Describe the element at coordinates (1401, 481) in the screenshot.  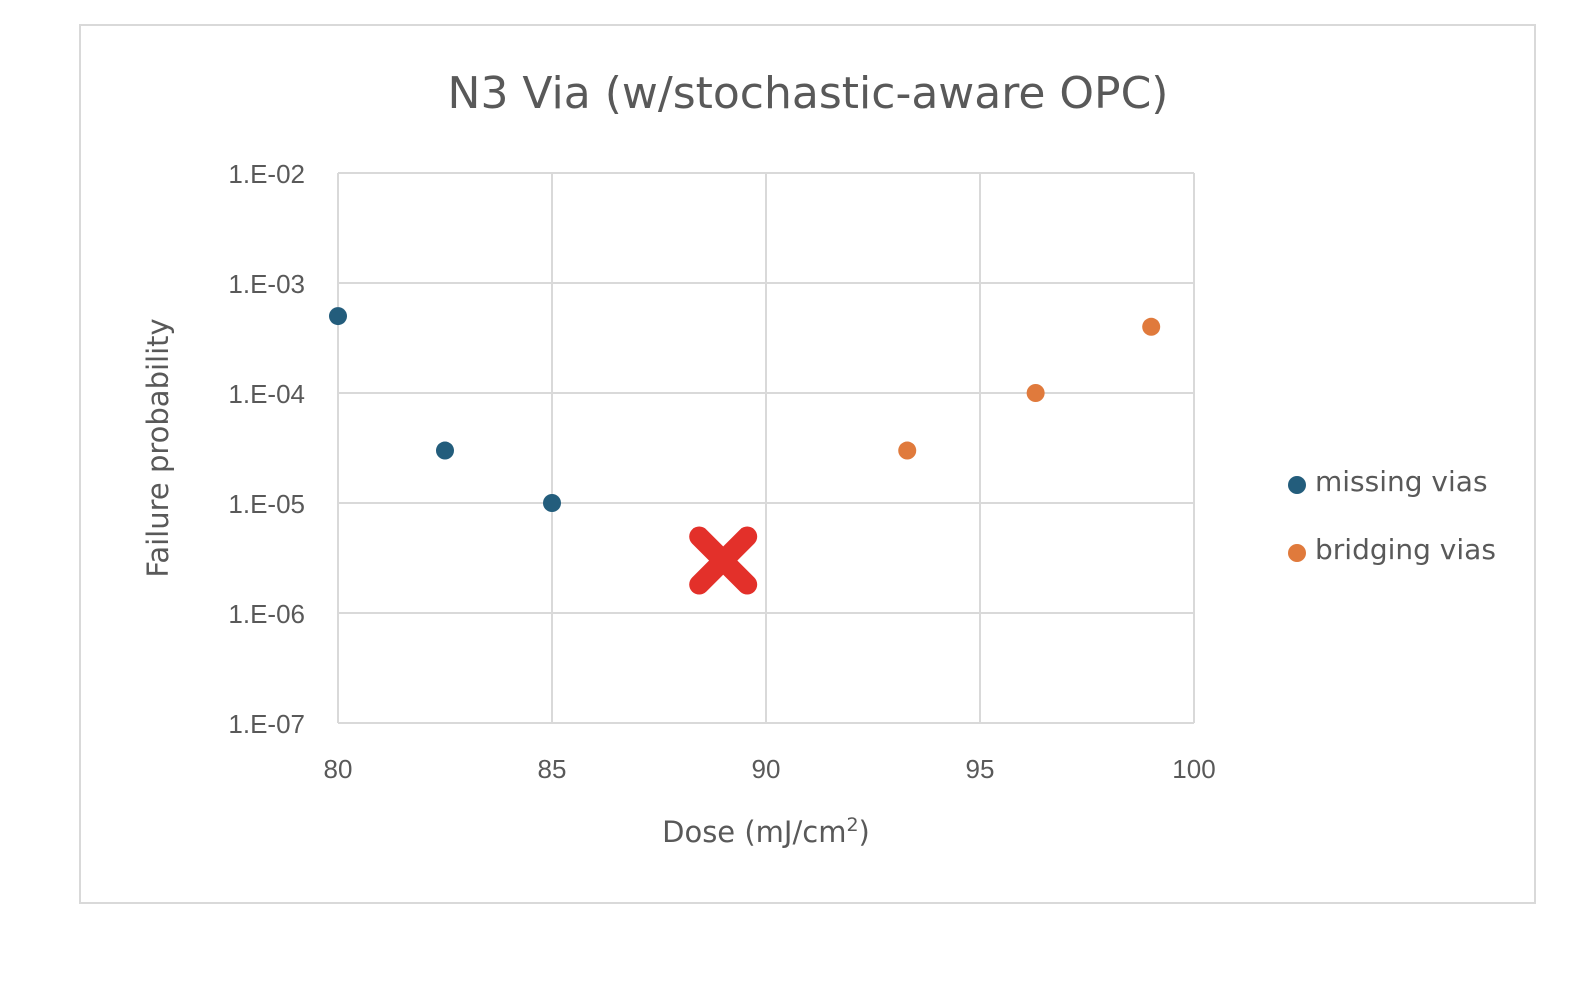
I see `legend-label: missing vias` at that location.